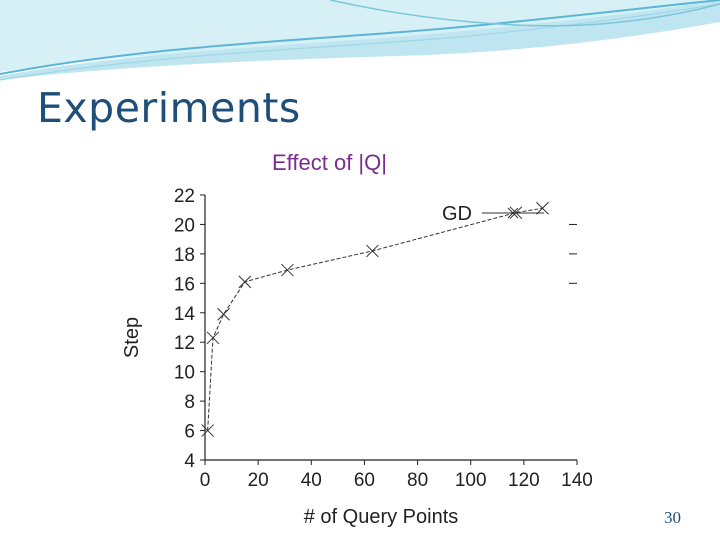 The image size is (720, 540). I want to click on x-tick-label: 40, so click(311, 480).